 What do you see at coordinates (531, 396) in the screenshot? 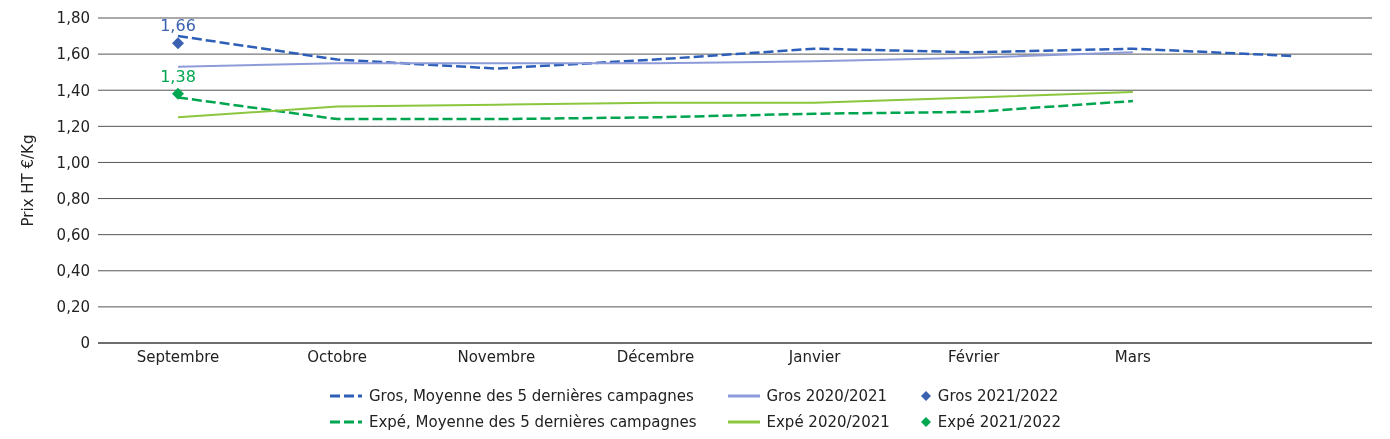
I see `legend-label: Gros, Moyenne des 5 dernières campagnes` at bounding box center [531, 396].